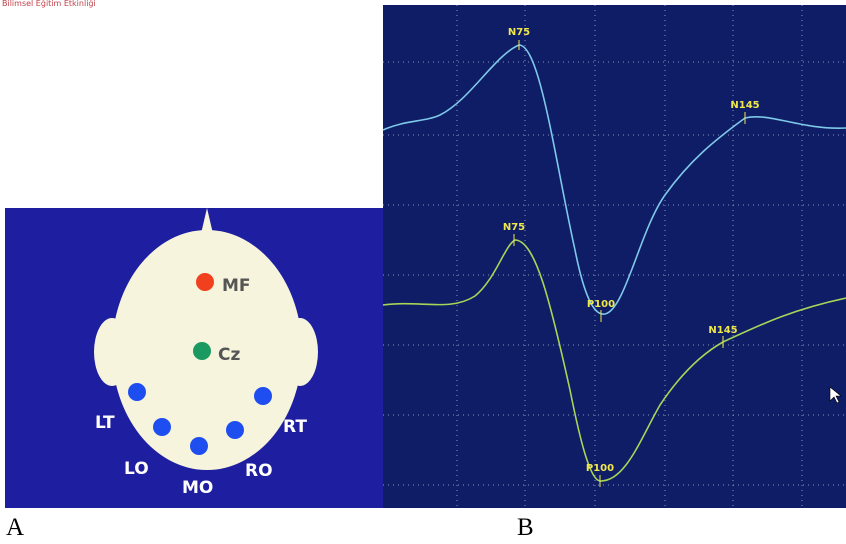  I want to click on mouse-cursor, so click(835, 395).